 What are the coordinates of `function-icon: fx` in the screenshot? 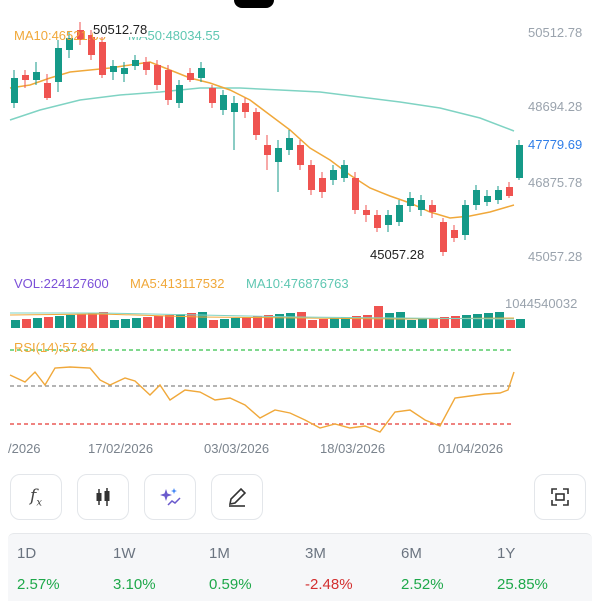 It's located at (36, 497).